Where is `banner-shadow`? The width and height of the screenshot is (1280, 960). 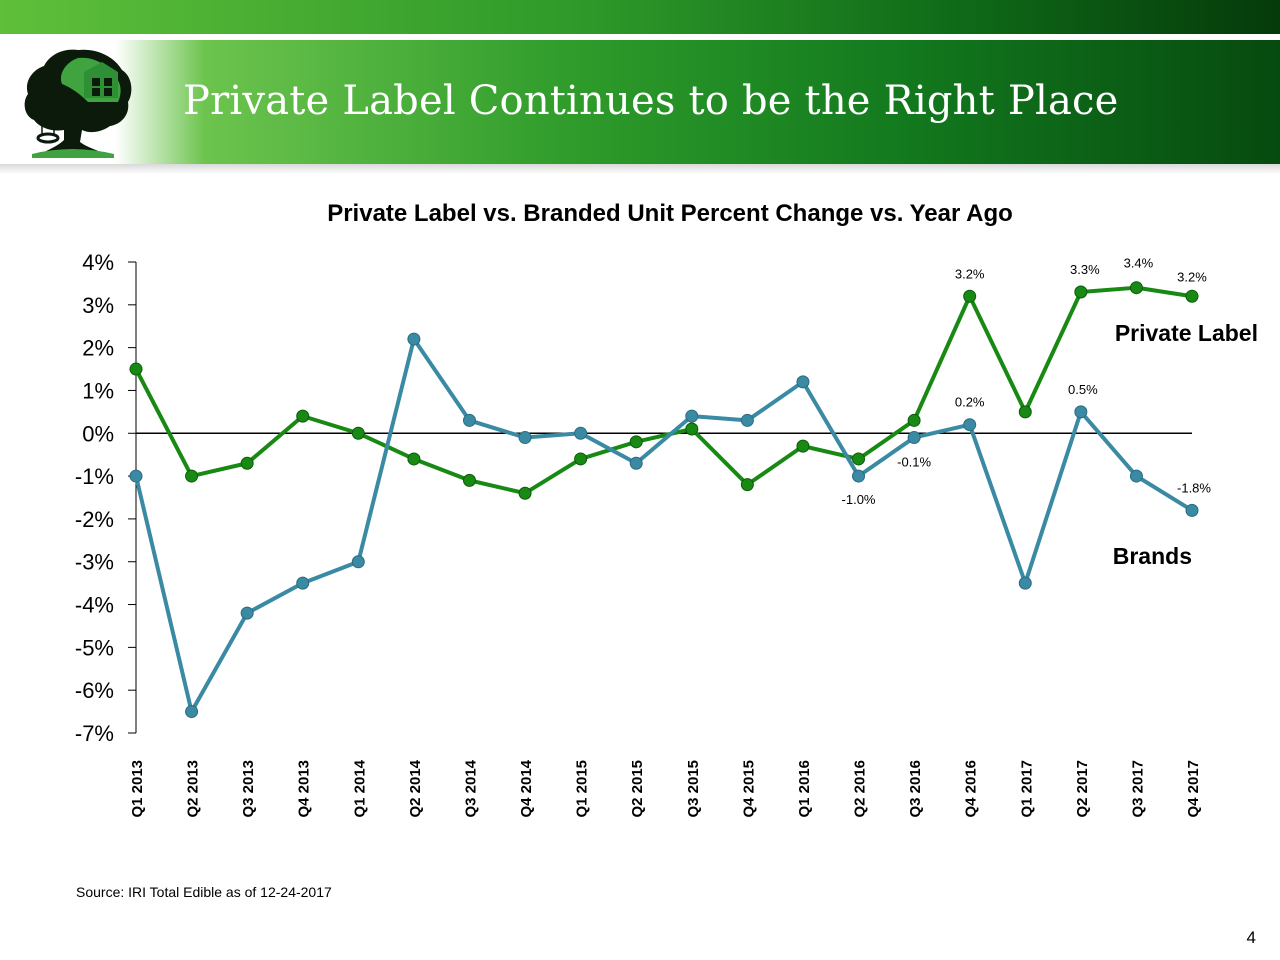
banner-shadow is located at coordinates (640, 169).